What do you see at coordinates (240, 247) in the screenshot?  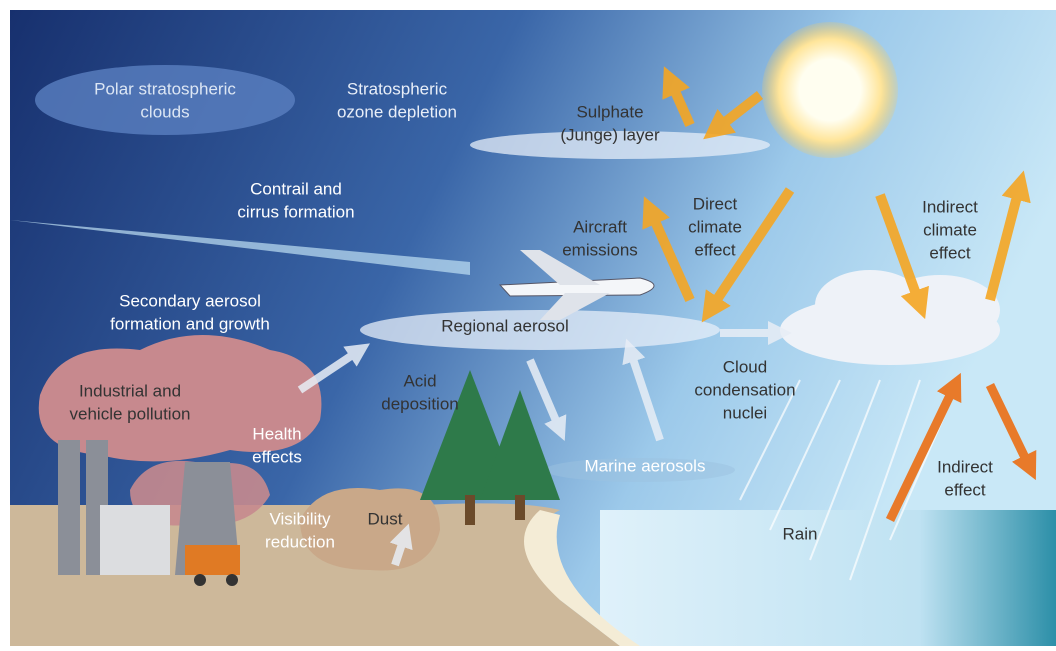 I see `contrail` at bounding box center [240, 247].